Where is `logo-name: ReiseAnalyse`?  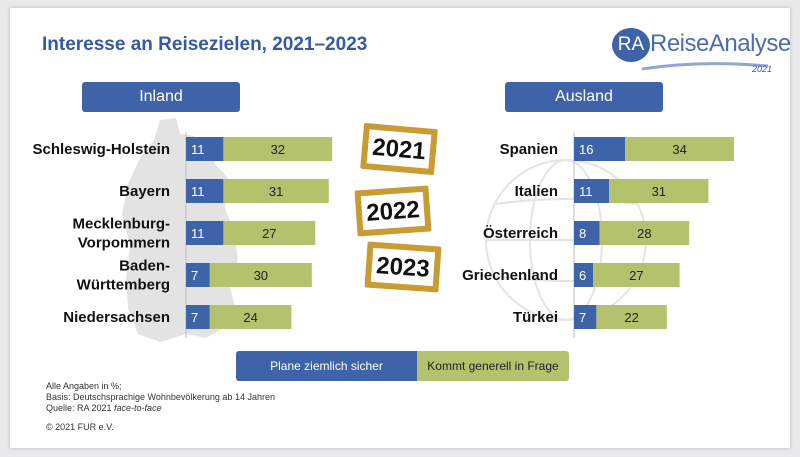 logo-name: ReiseAnalyse is located at coordinates (720, 43).